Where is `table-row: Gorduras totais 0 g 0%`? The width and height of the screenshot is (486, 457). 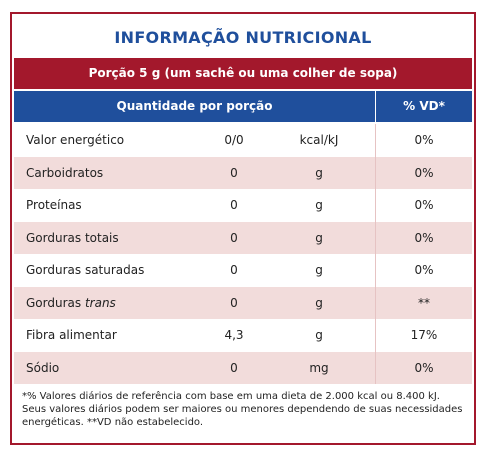 table-row: Gorduras totais 0 g 0% is located at coordinates (243, 238).